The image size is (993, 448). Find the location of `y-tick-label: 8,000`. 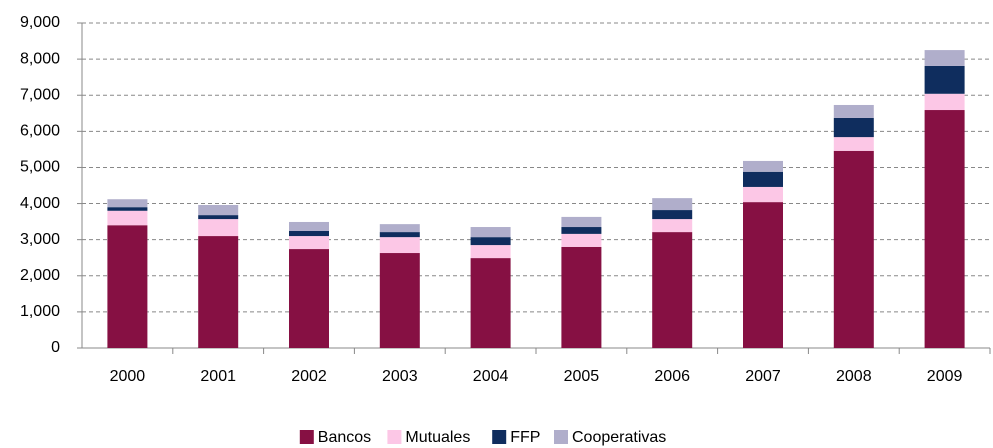

y-tick-label: 8,000 is located at coordinates (40, 58).